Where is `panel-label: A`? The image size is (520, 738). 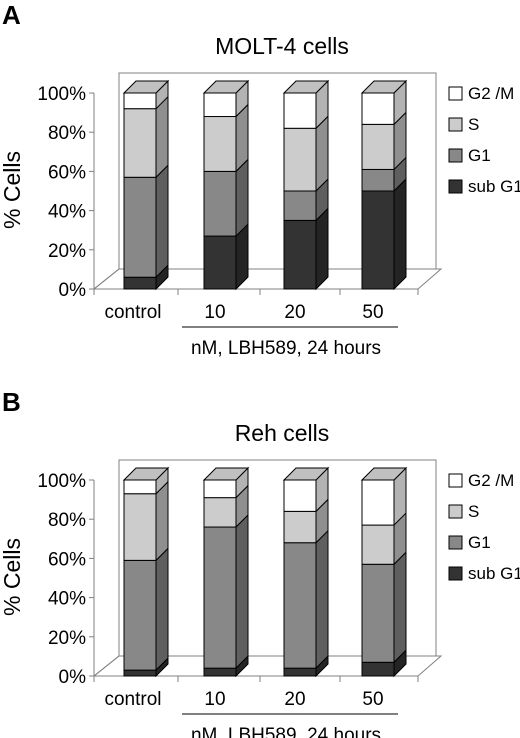
panel-label: A is located at coordinates (11, 15).